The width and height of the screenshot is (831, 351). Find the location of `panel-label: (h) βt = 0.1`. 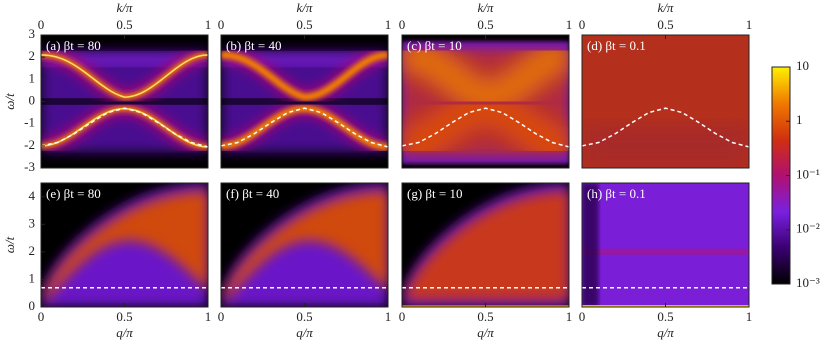

panel-label: (h) βt = 0.1 is located at coordinates (616, 193).